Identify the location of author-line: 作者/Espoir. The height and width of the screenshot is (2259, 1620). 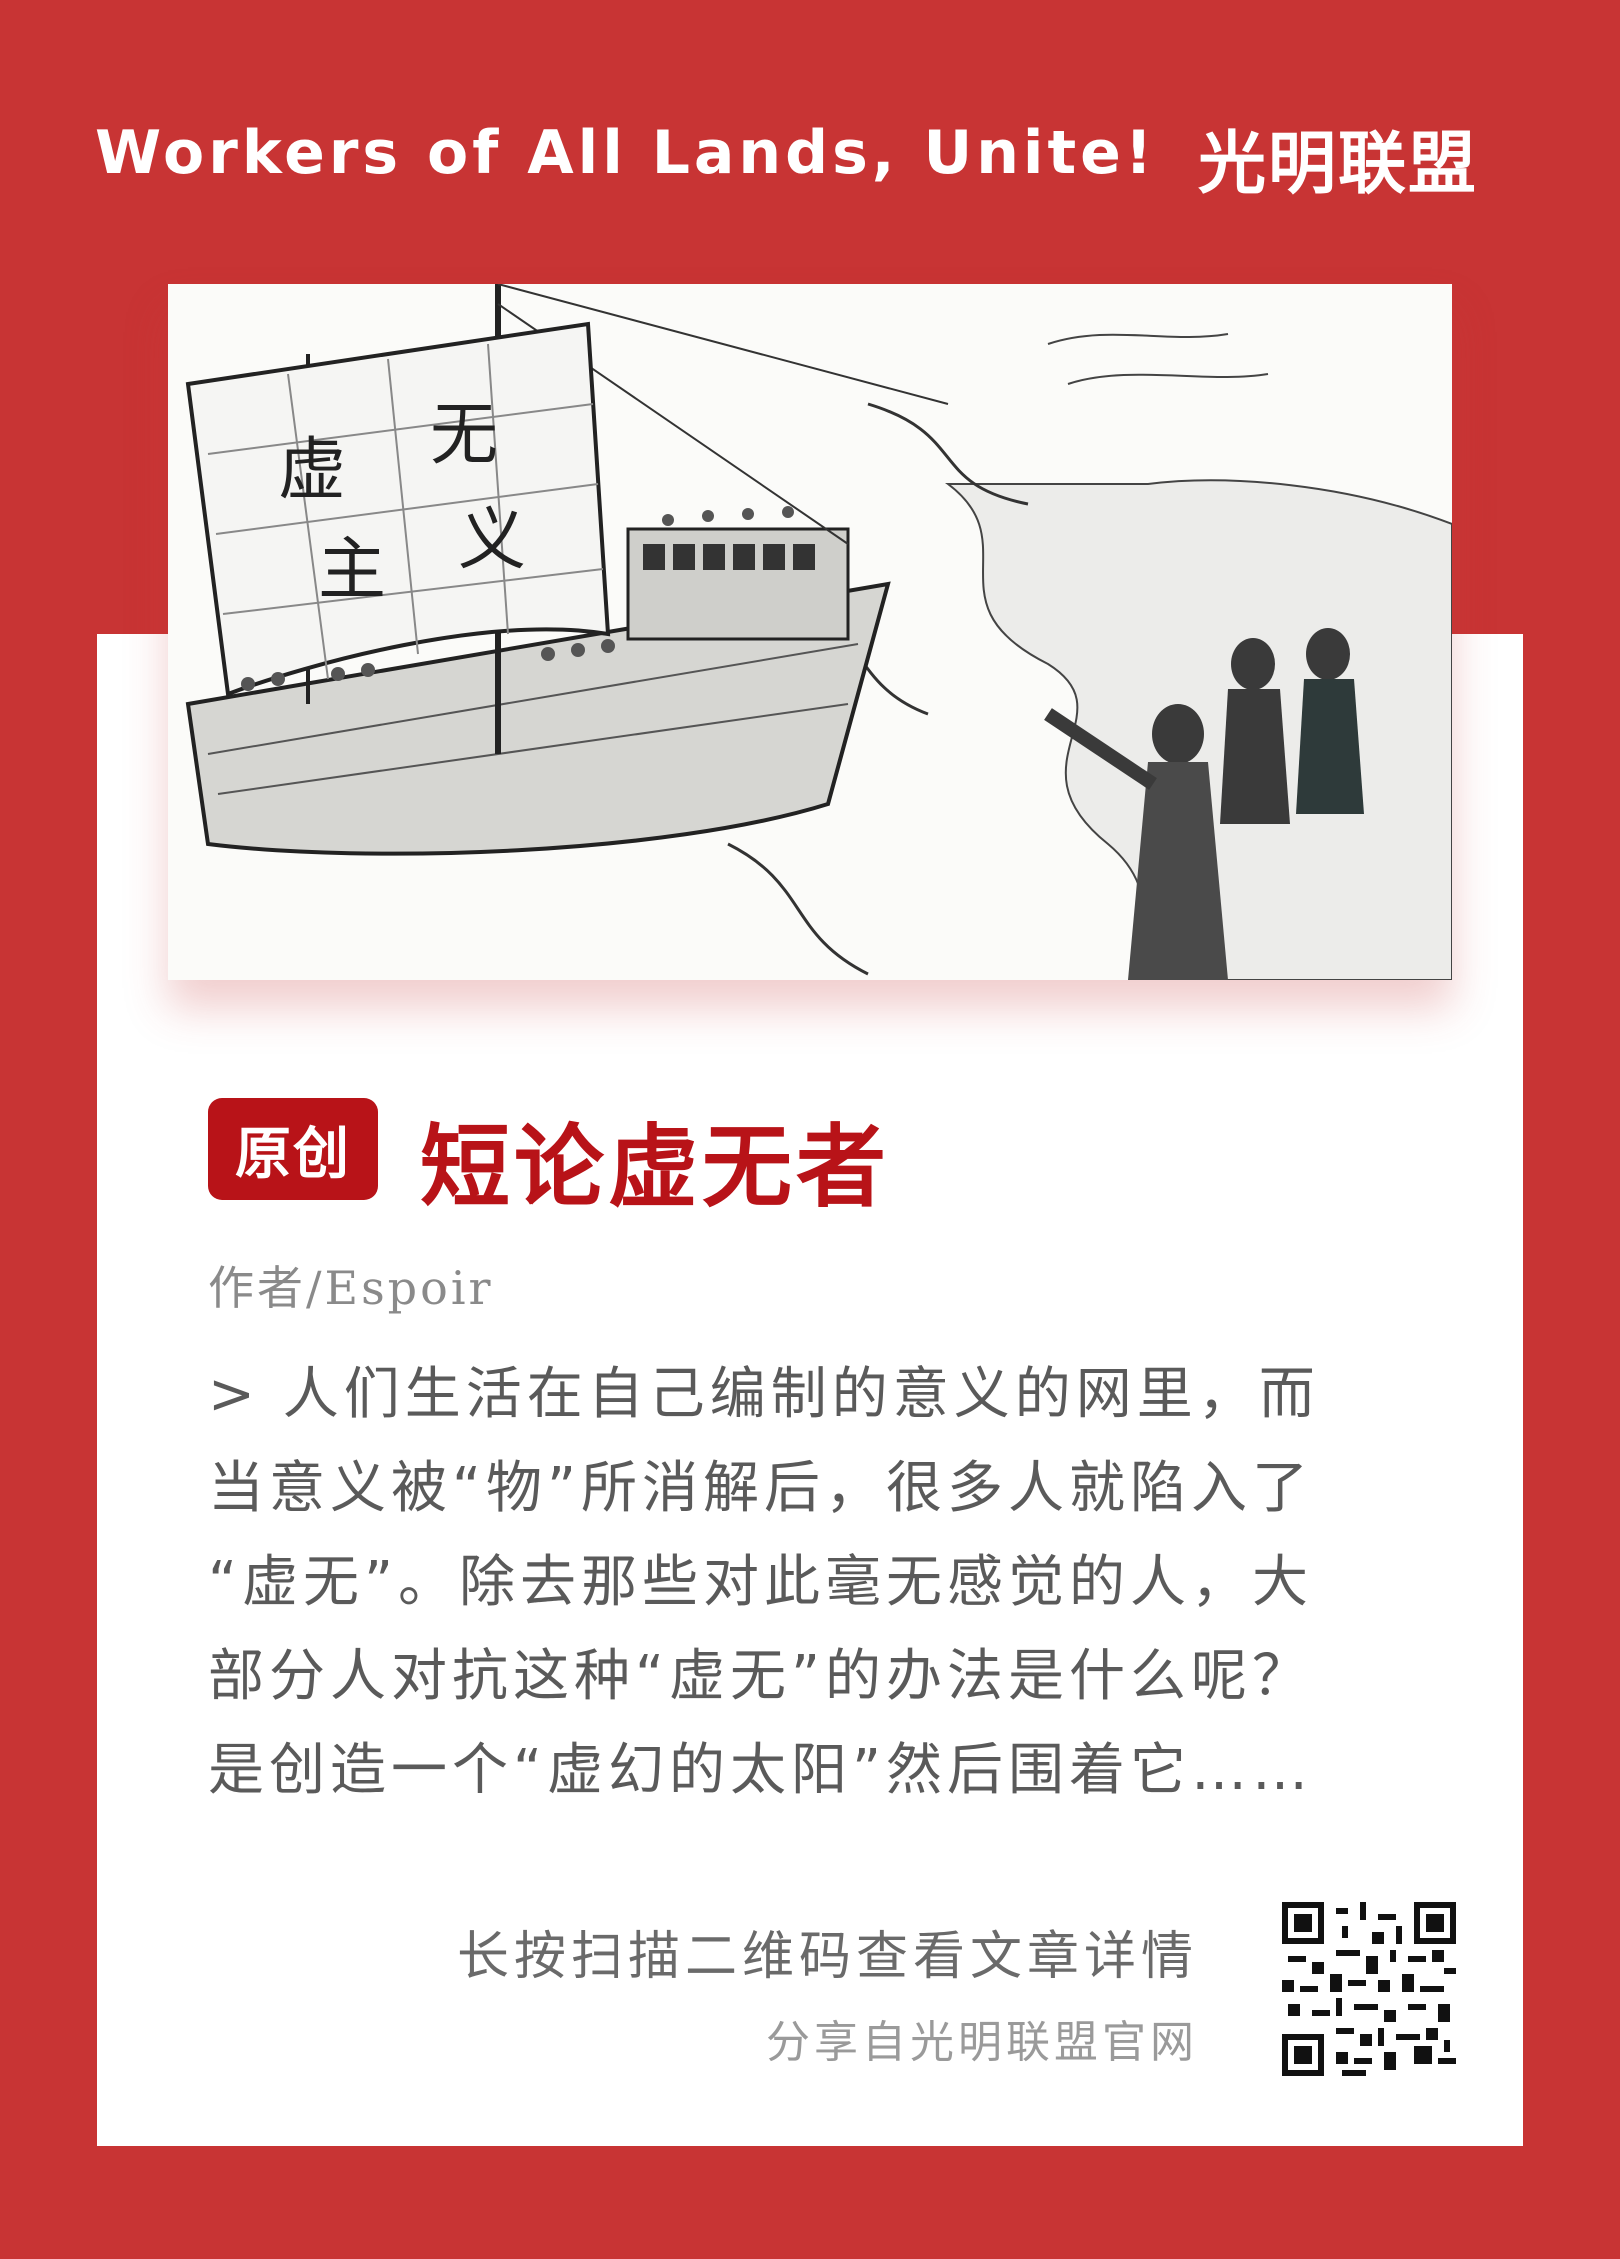
(351, 1288).